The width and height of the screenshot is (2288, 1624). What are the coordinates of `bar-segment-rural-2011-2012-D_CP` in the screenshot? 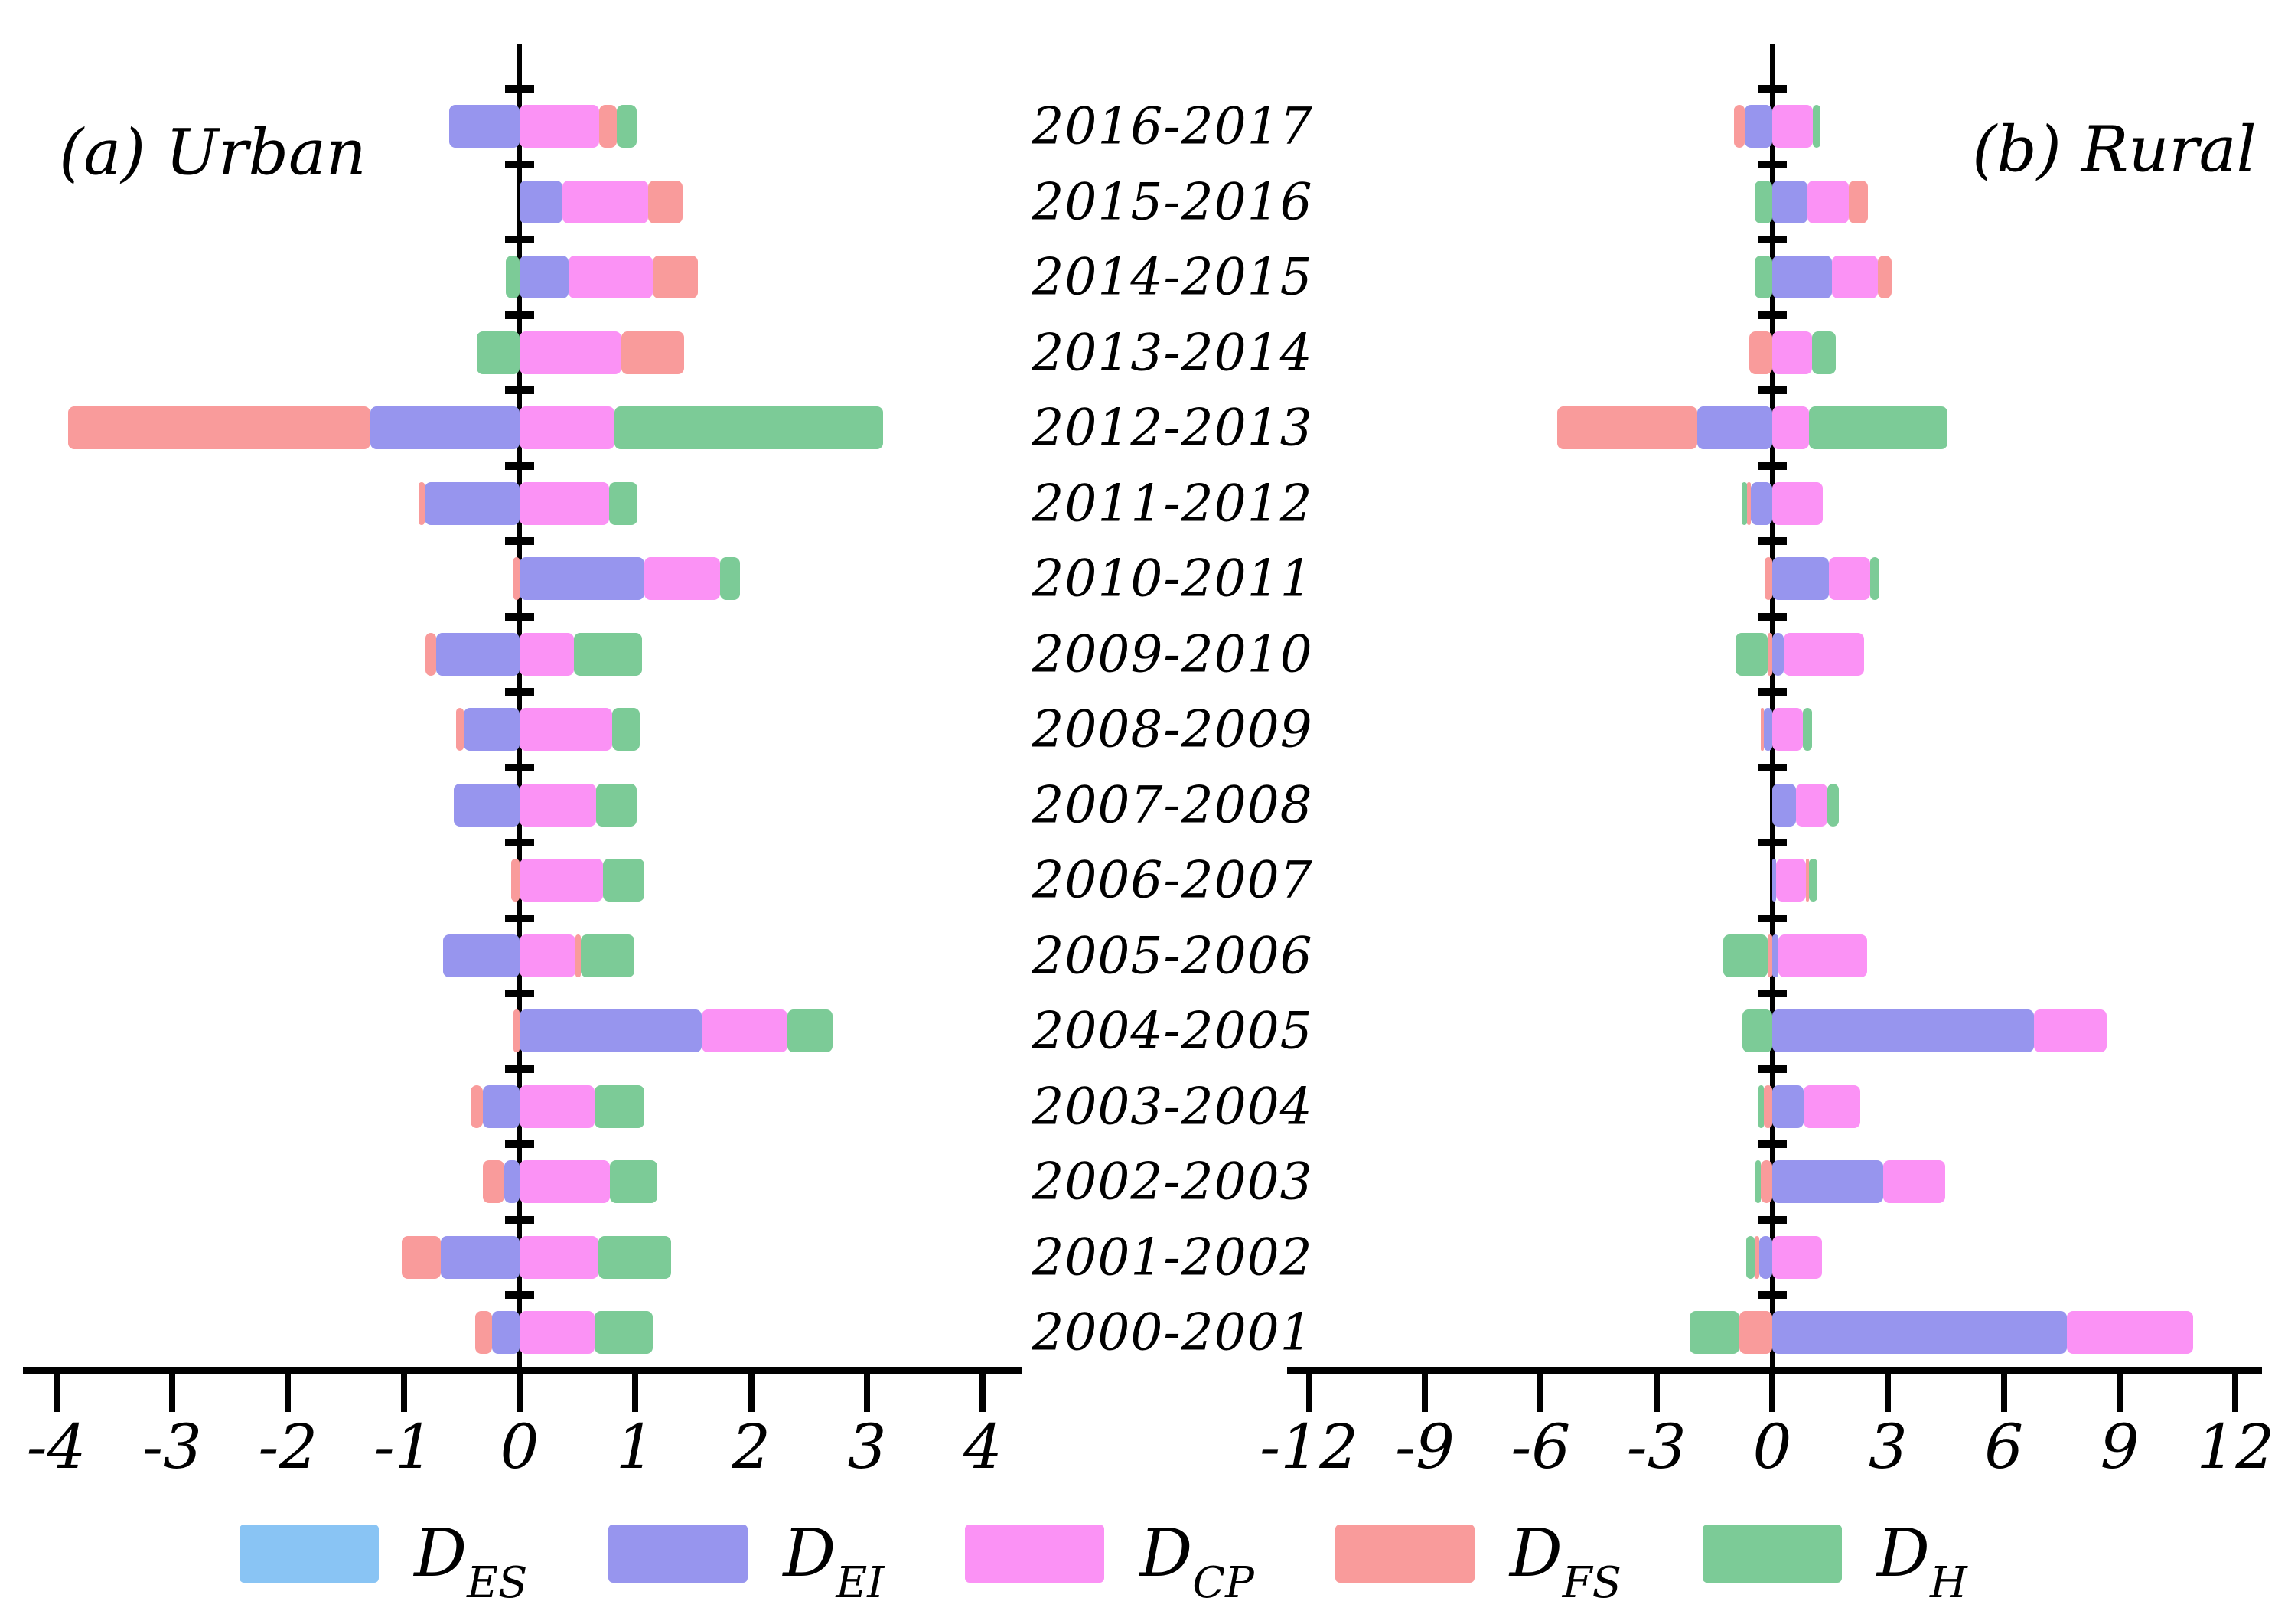 It's located at (1798, 503).